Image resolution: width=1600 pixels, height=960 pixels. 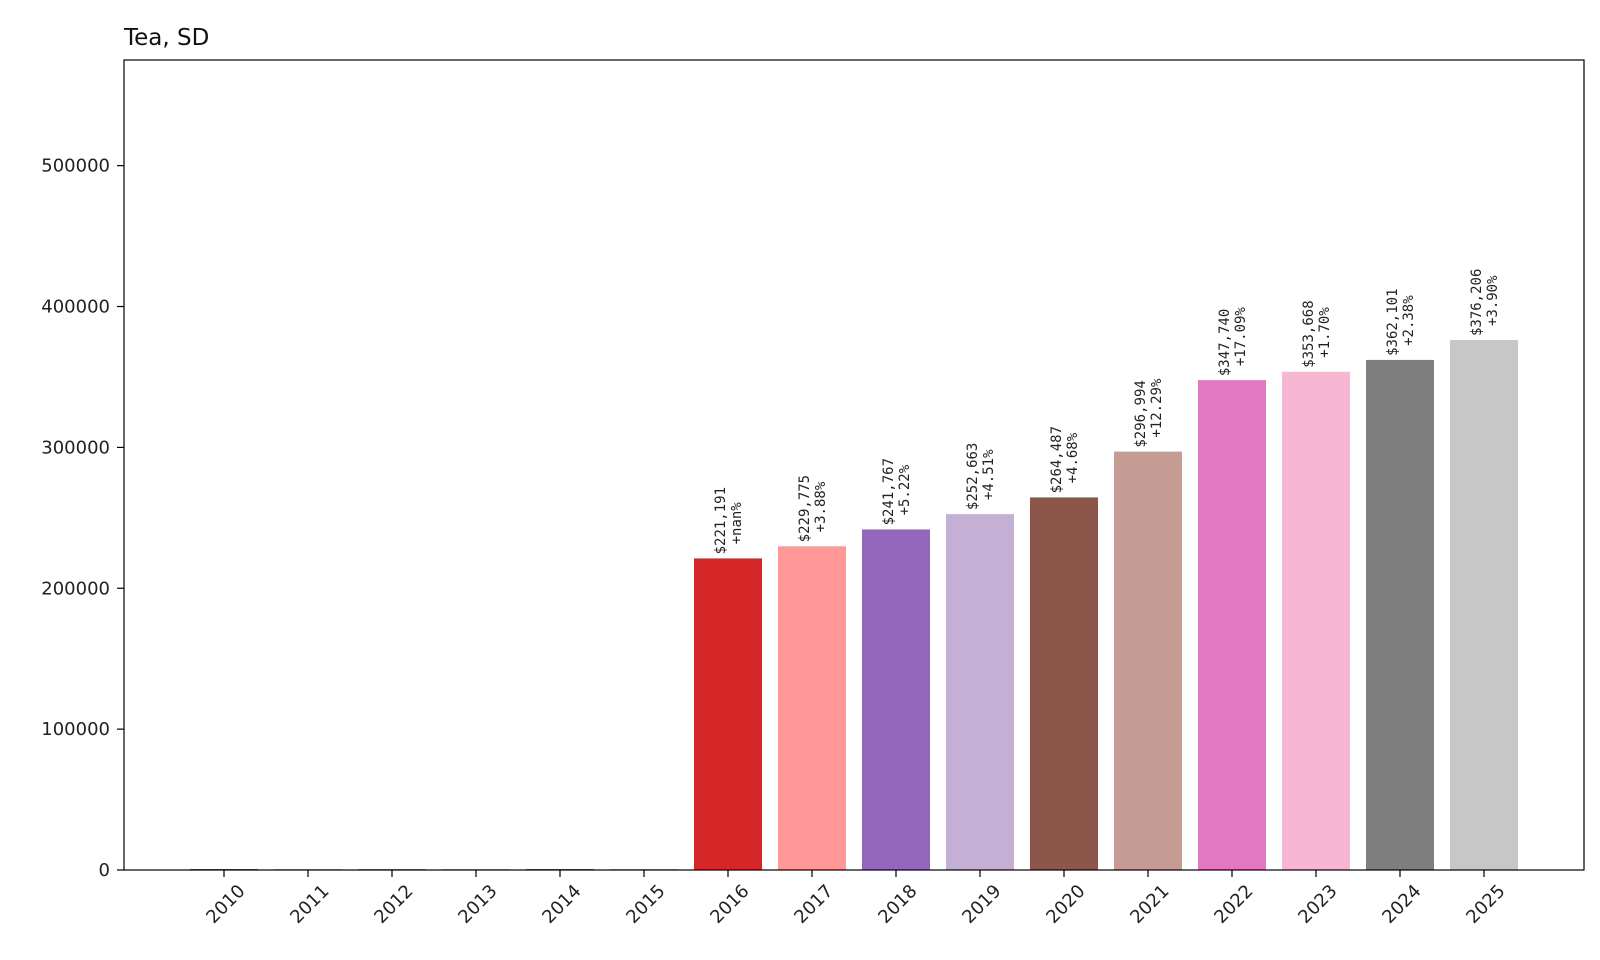 I want to click on bar-label-2024: $362,101 +2.38%, so click(x=1401, y=321).